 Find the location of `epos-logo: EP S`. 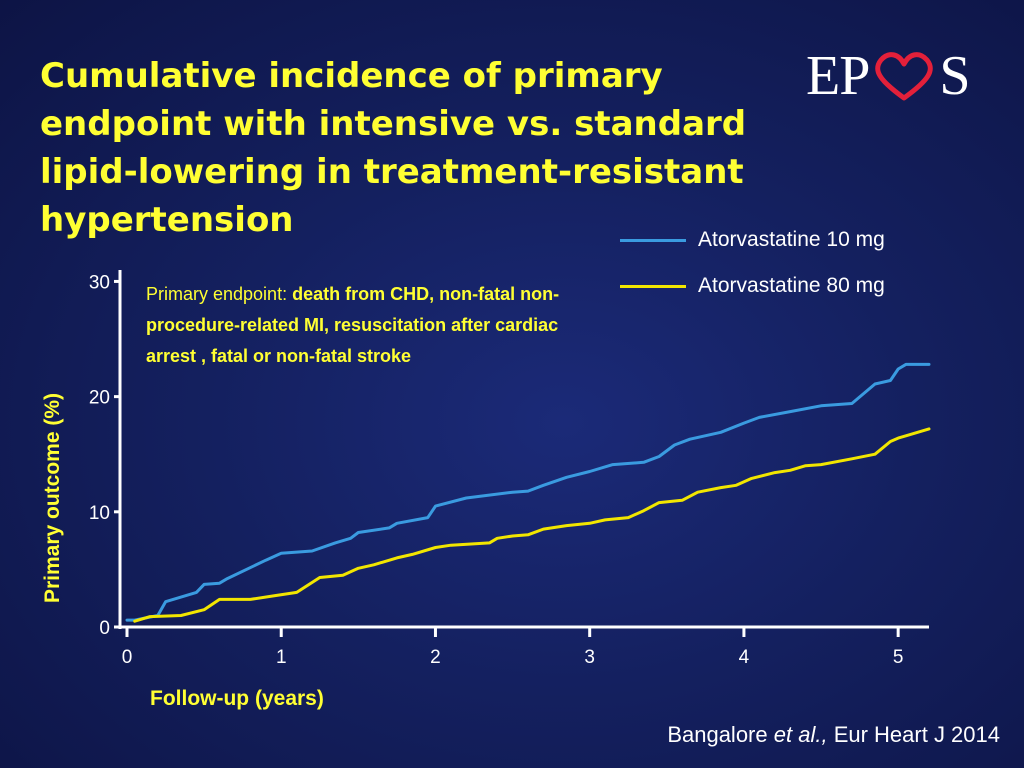

epos-logo: EP S is located at coordinates (888, 76).